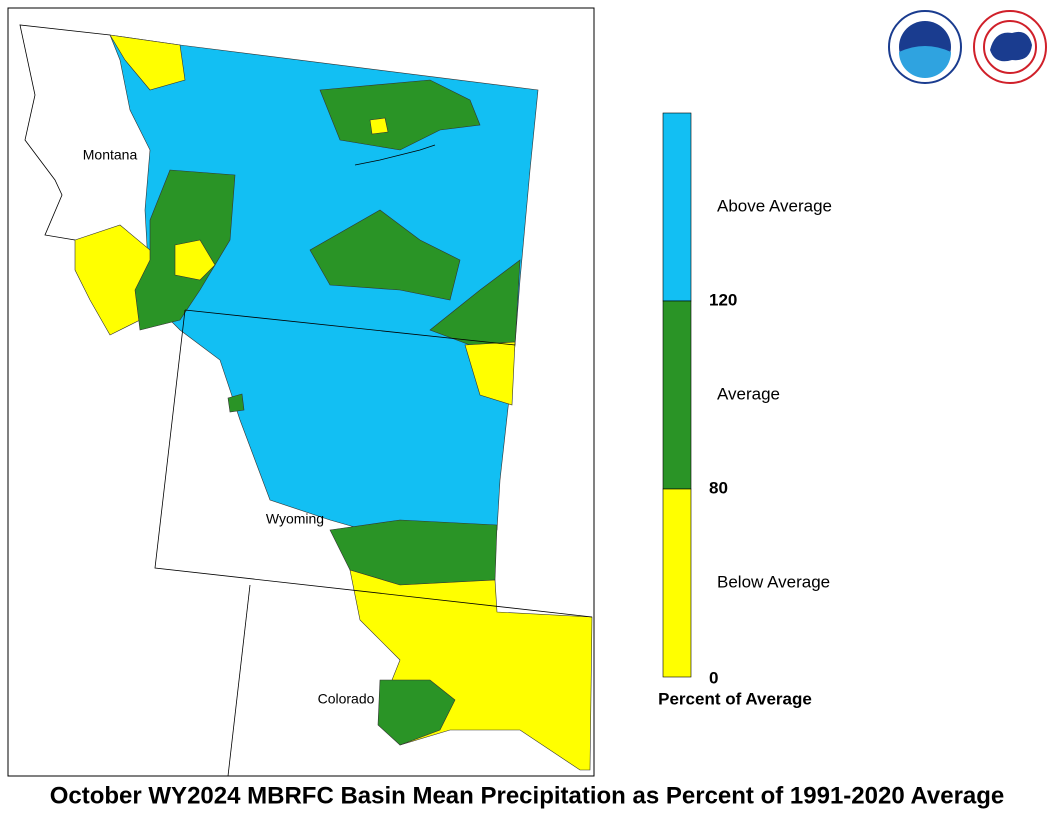 The height and width of the screenshot is (822, 1054). I want to click on noaa-wave, so click(925, 62).